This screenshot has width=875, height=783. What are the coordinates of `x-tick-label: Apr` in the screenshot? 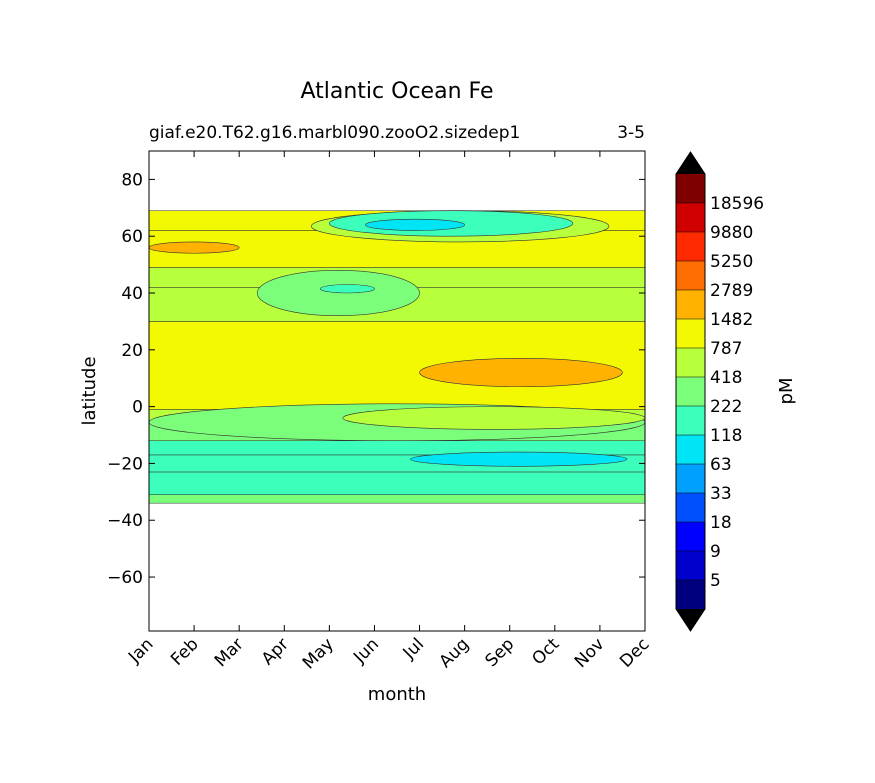 It's located at (275, 651).